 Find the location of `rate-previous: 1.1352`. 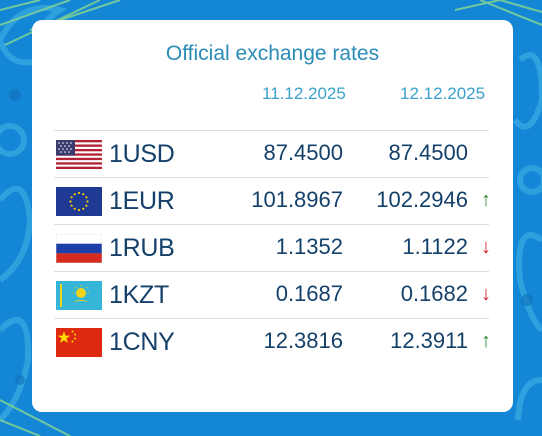

rate-previous: 1.1352 is located at coordinates (309, 246).